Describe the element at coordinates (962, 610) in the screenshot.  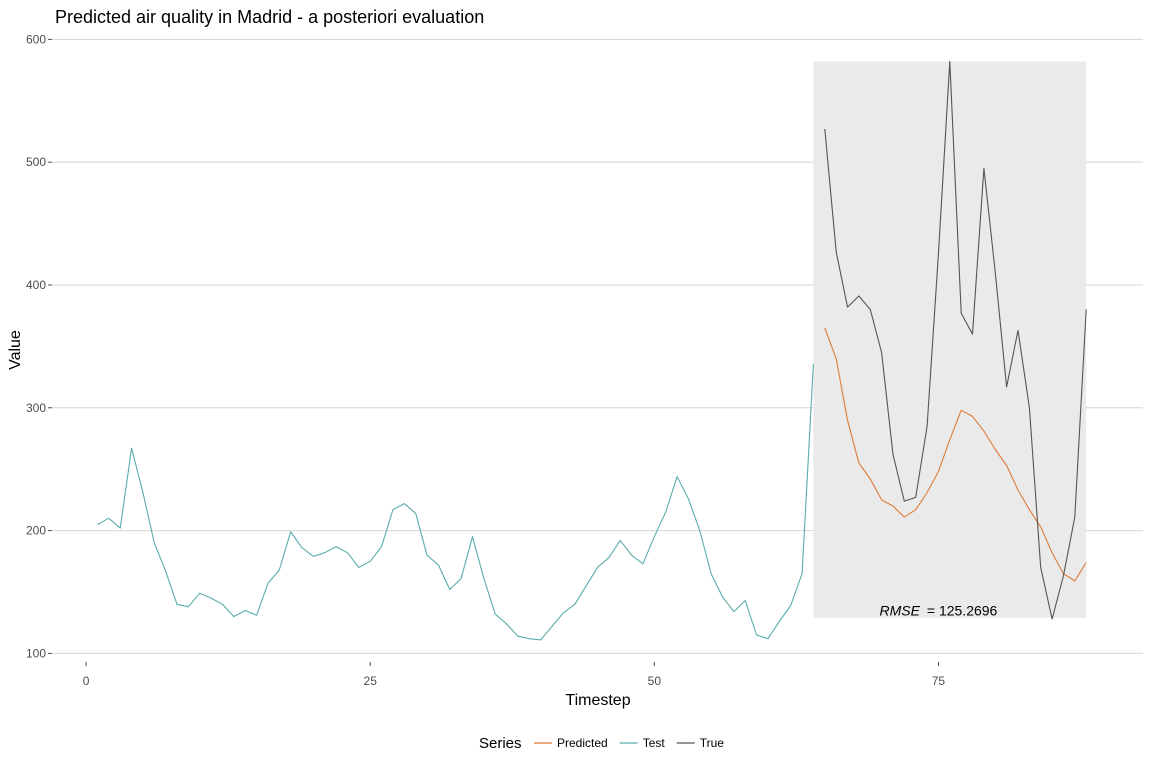
I see `rmse-value: = 125.2696` at that location.